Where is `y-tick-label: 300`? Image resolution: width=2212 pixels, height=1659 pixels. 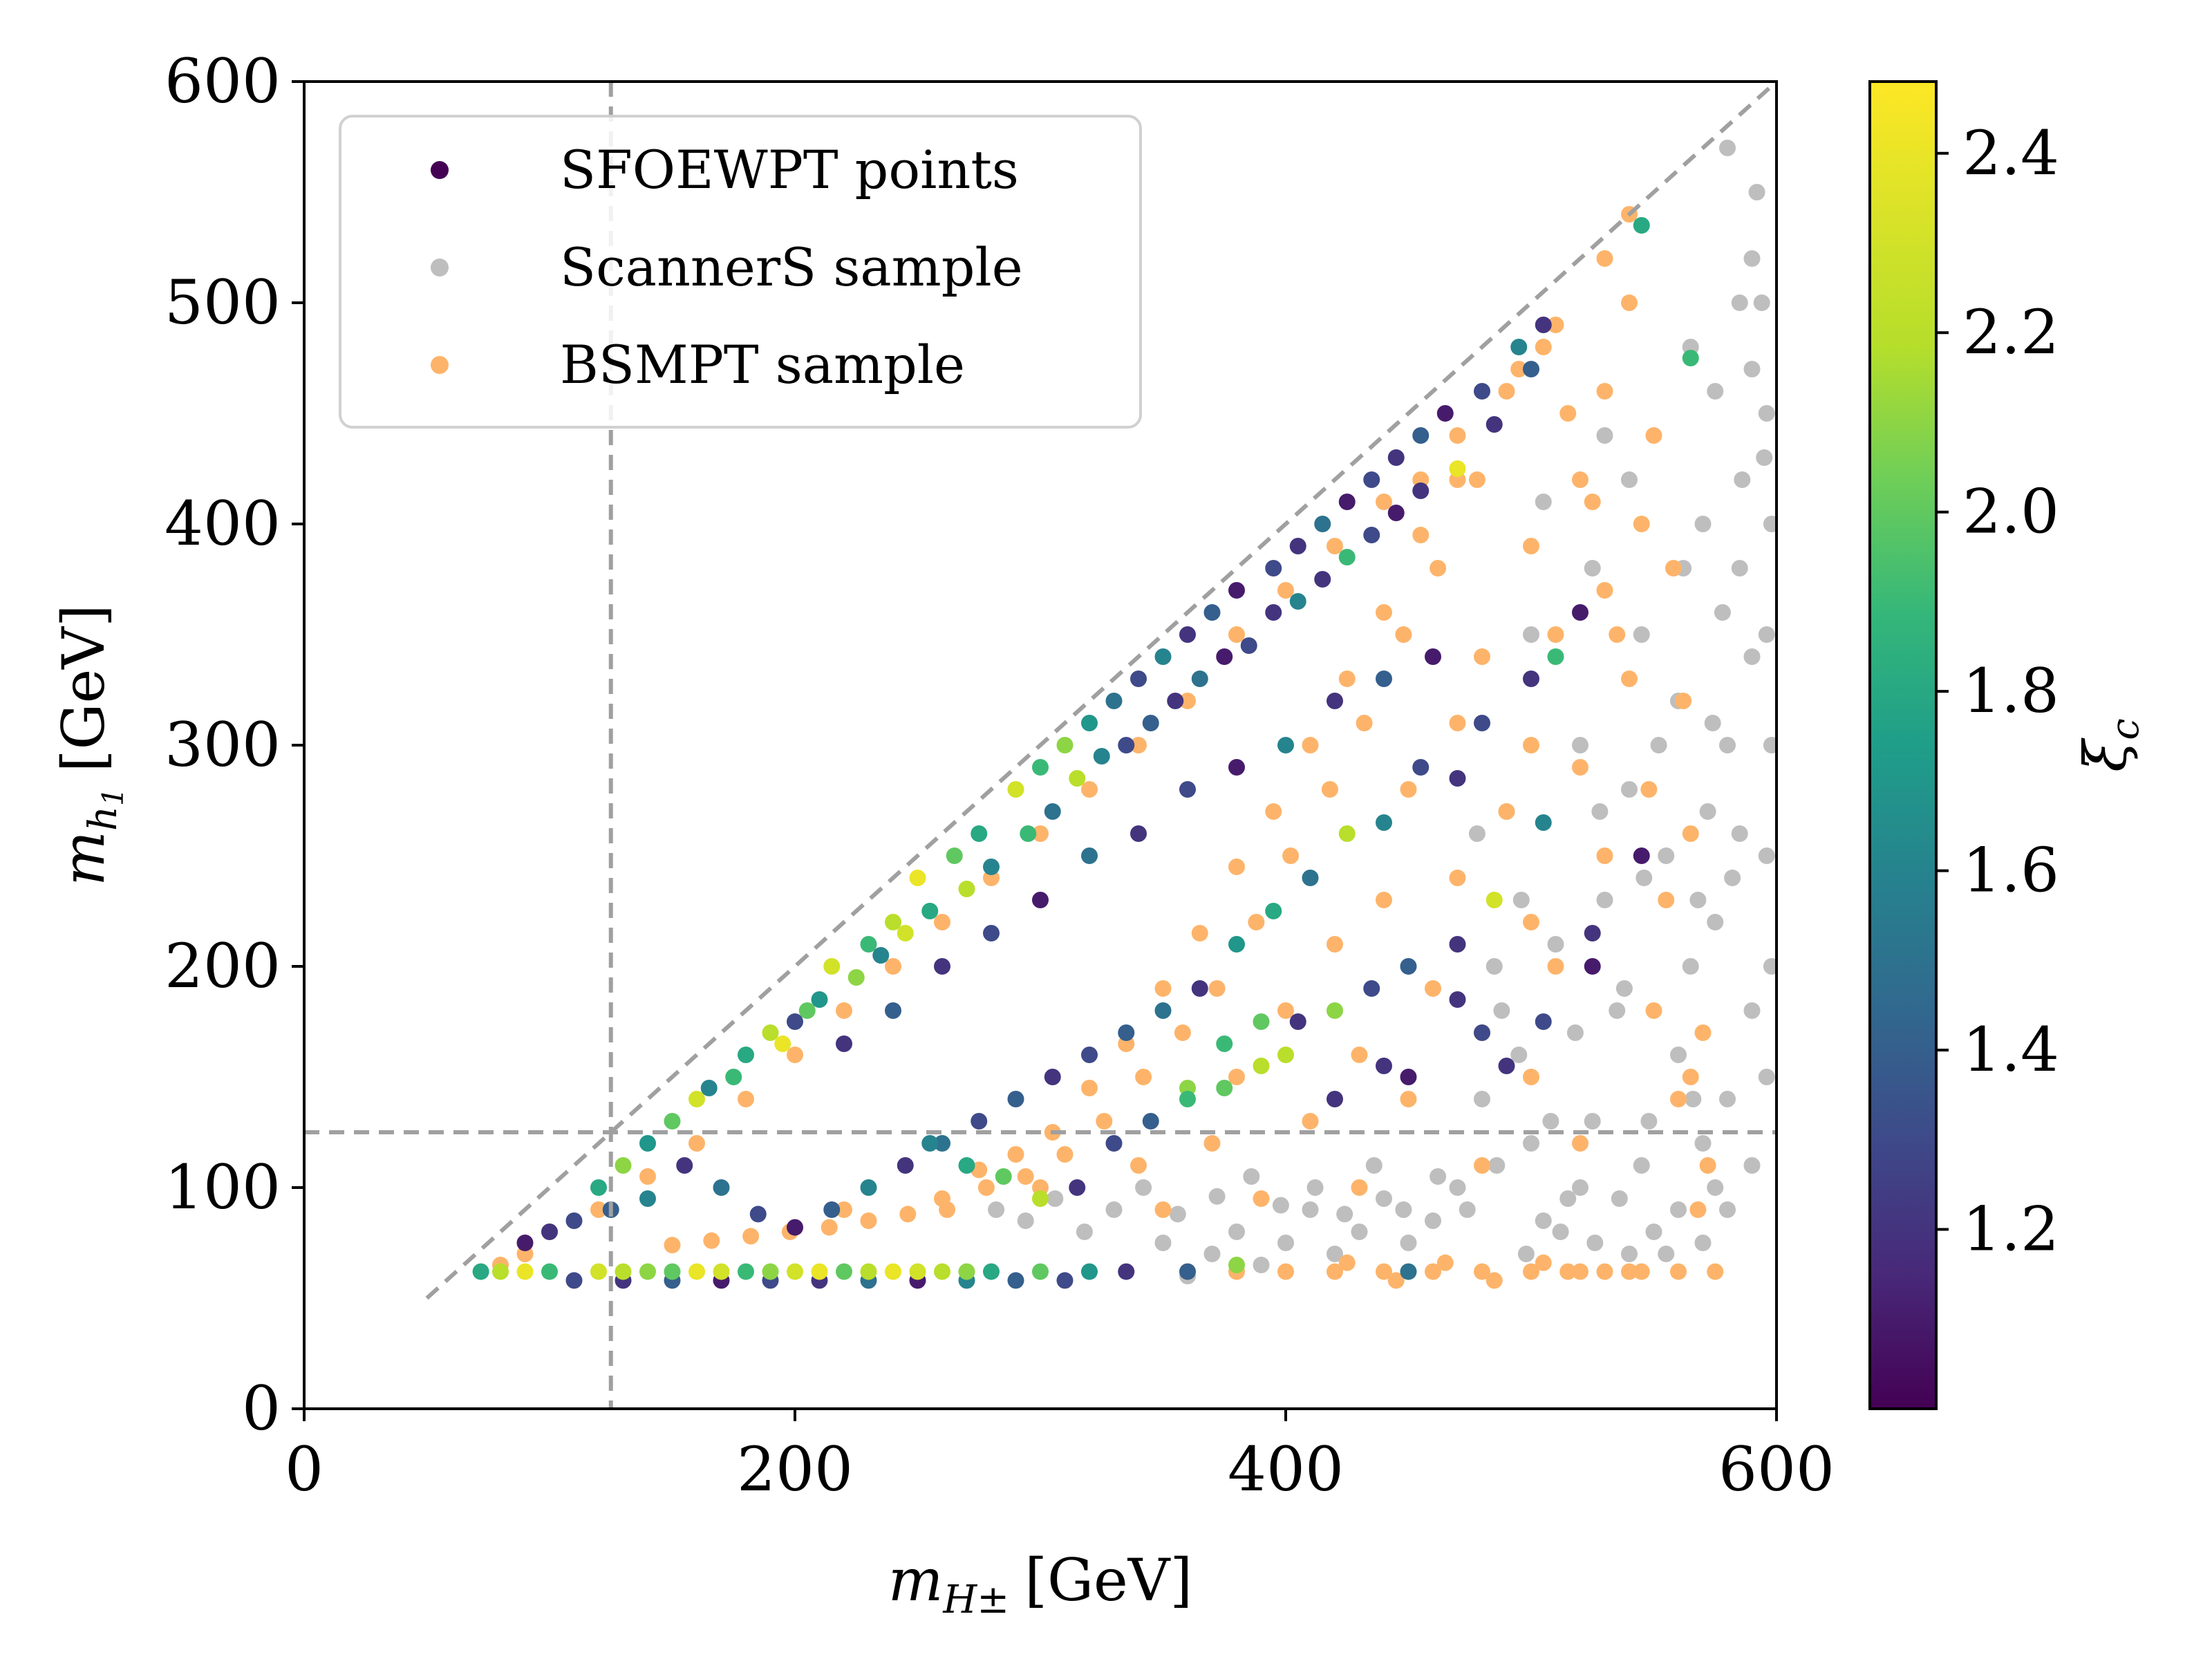
y-tick-label: 300 is located at coordinates (223, 744).